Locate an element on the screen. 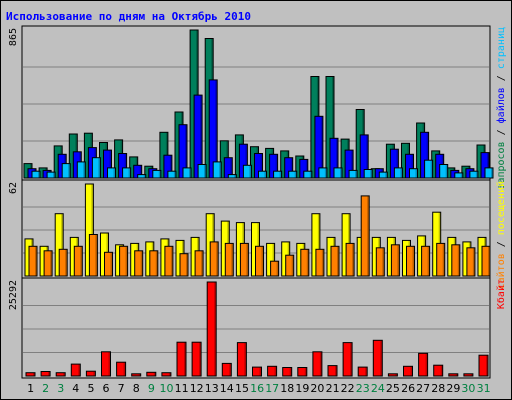 The width and height of the screenshot is (512, 400). bar-p3-s1-day8 is located at coordinates (136, 375).